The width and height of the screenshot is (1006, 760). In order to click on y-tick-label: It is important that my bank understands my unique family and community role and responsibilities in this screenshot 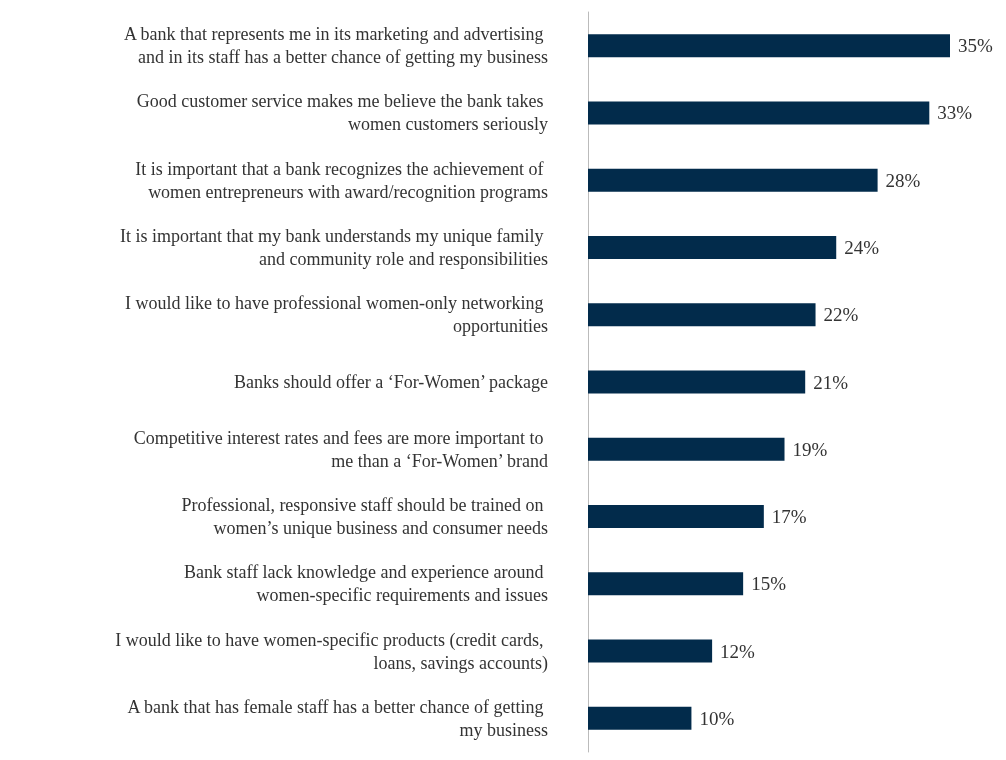, I will do `click(334, 247)`.